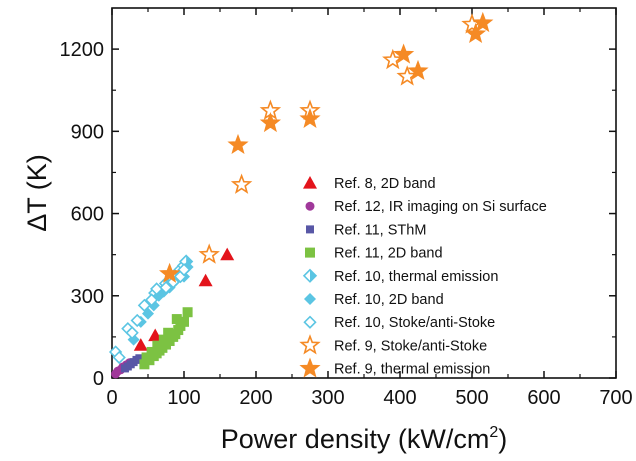 This screenshot has height=461, width=636. What do you see at coordinates (355, 439) in the screenshot?
I see `x-axis-label-main: Power density (kW/cm` at bounding box center [355, 439].